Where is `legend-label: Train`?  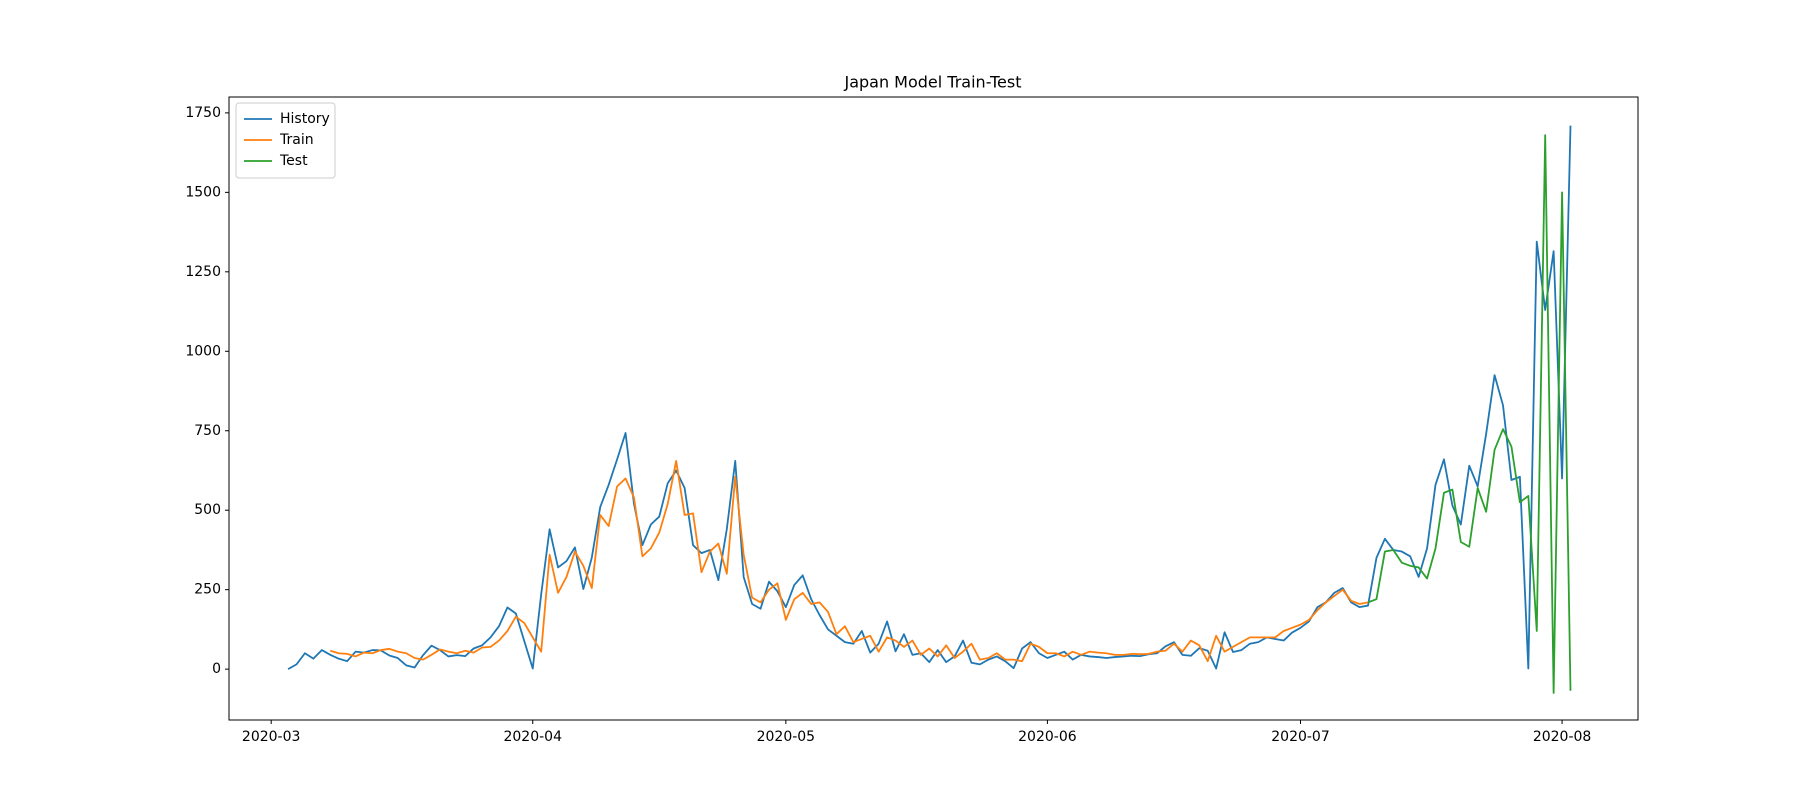
legend-label: Train is located at coordinates (296, 140).